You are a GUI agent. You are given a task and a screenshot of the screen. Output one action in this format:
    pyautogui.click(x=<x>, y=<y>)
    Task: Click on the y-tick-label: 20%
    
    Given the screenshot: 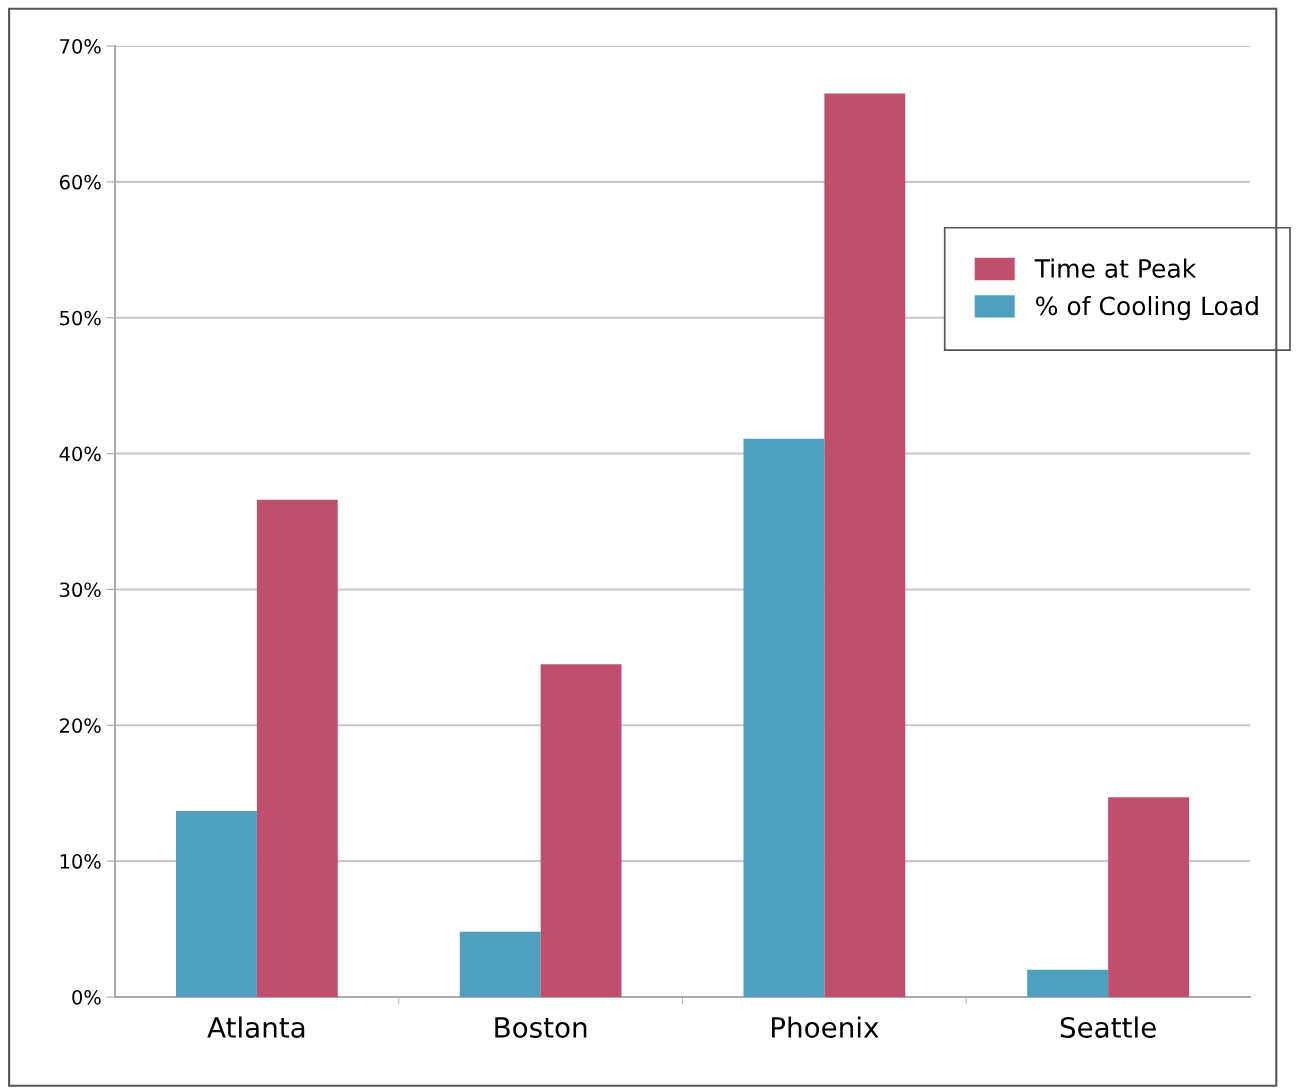 What is the action you would take?
    pyautogui.click(x=80, y=725)
    